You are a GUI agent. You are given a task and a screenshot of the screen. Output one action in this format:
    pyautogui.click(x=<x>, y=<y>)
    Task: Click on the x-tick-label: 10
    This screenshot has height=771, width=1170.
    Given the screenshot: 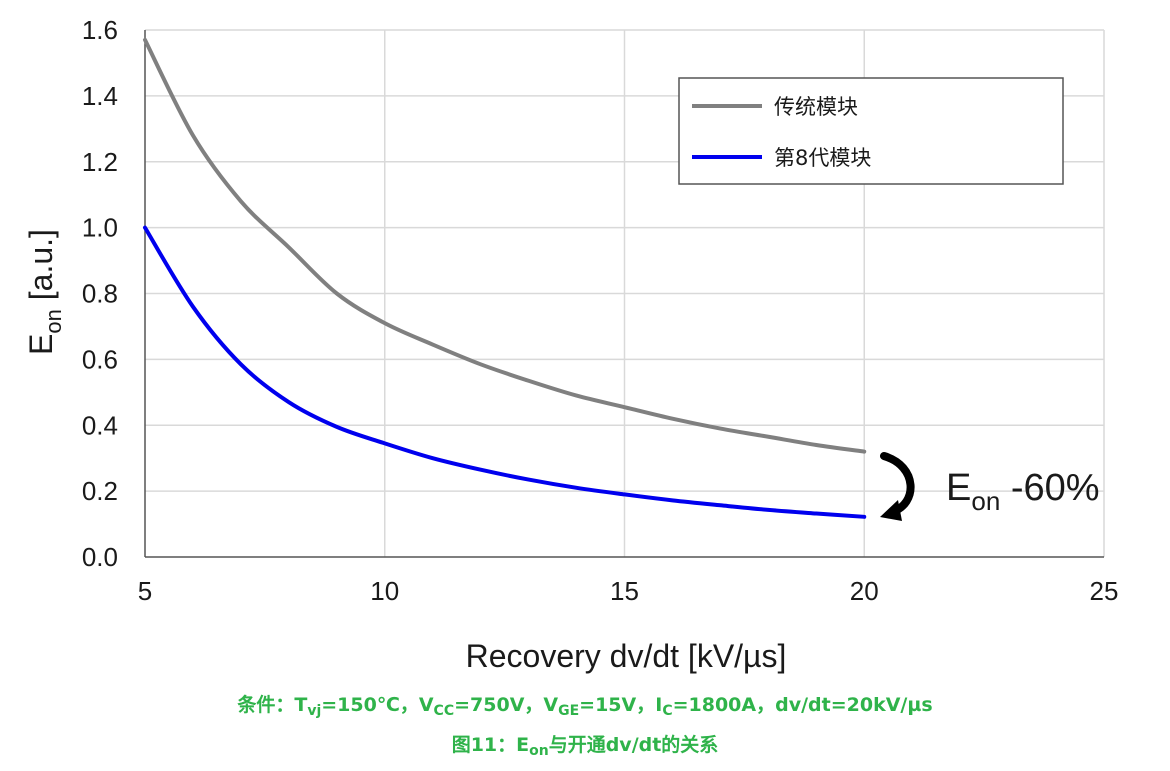 What is the action you would take?
    pyautogui.click(x=384, y=591)
    